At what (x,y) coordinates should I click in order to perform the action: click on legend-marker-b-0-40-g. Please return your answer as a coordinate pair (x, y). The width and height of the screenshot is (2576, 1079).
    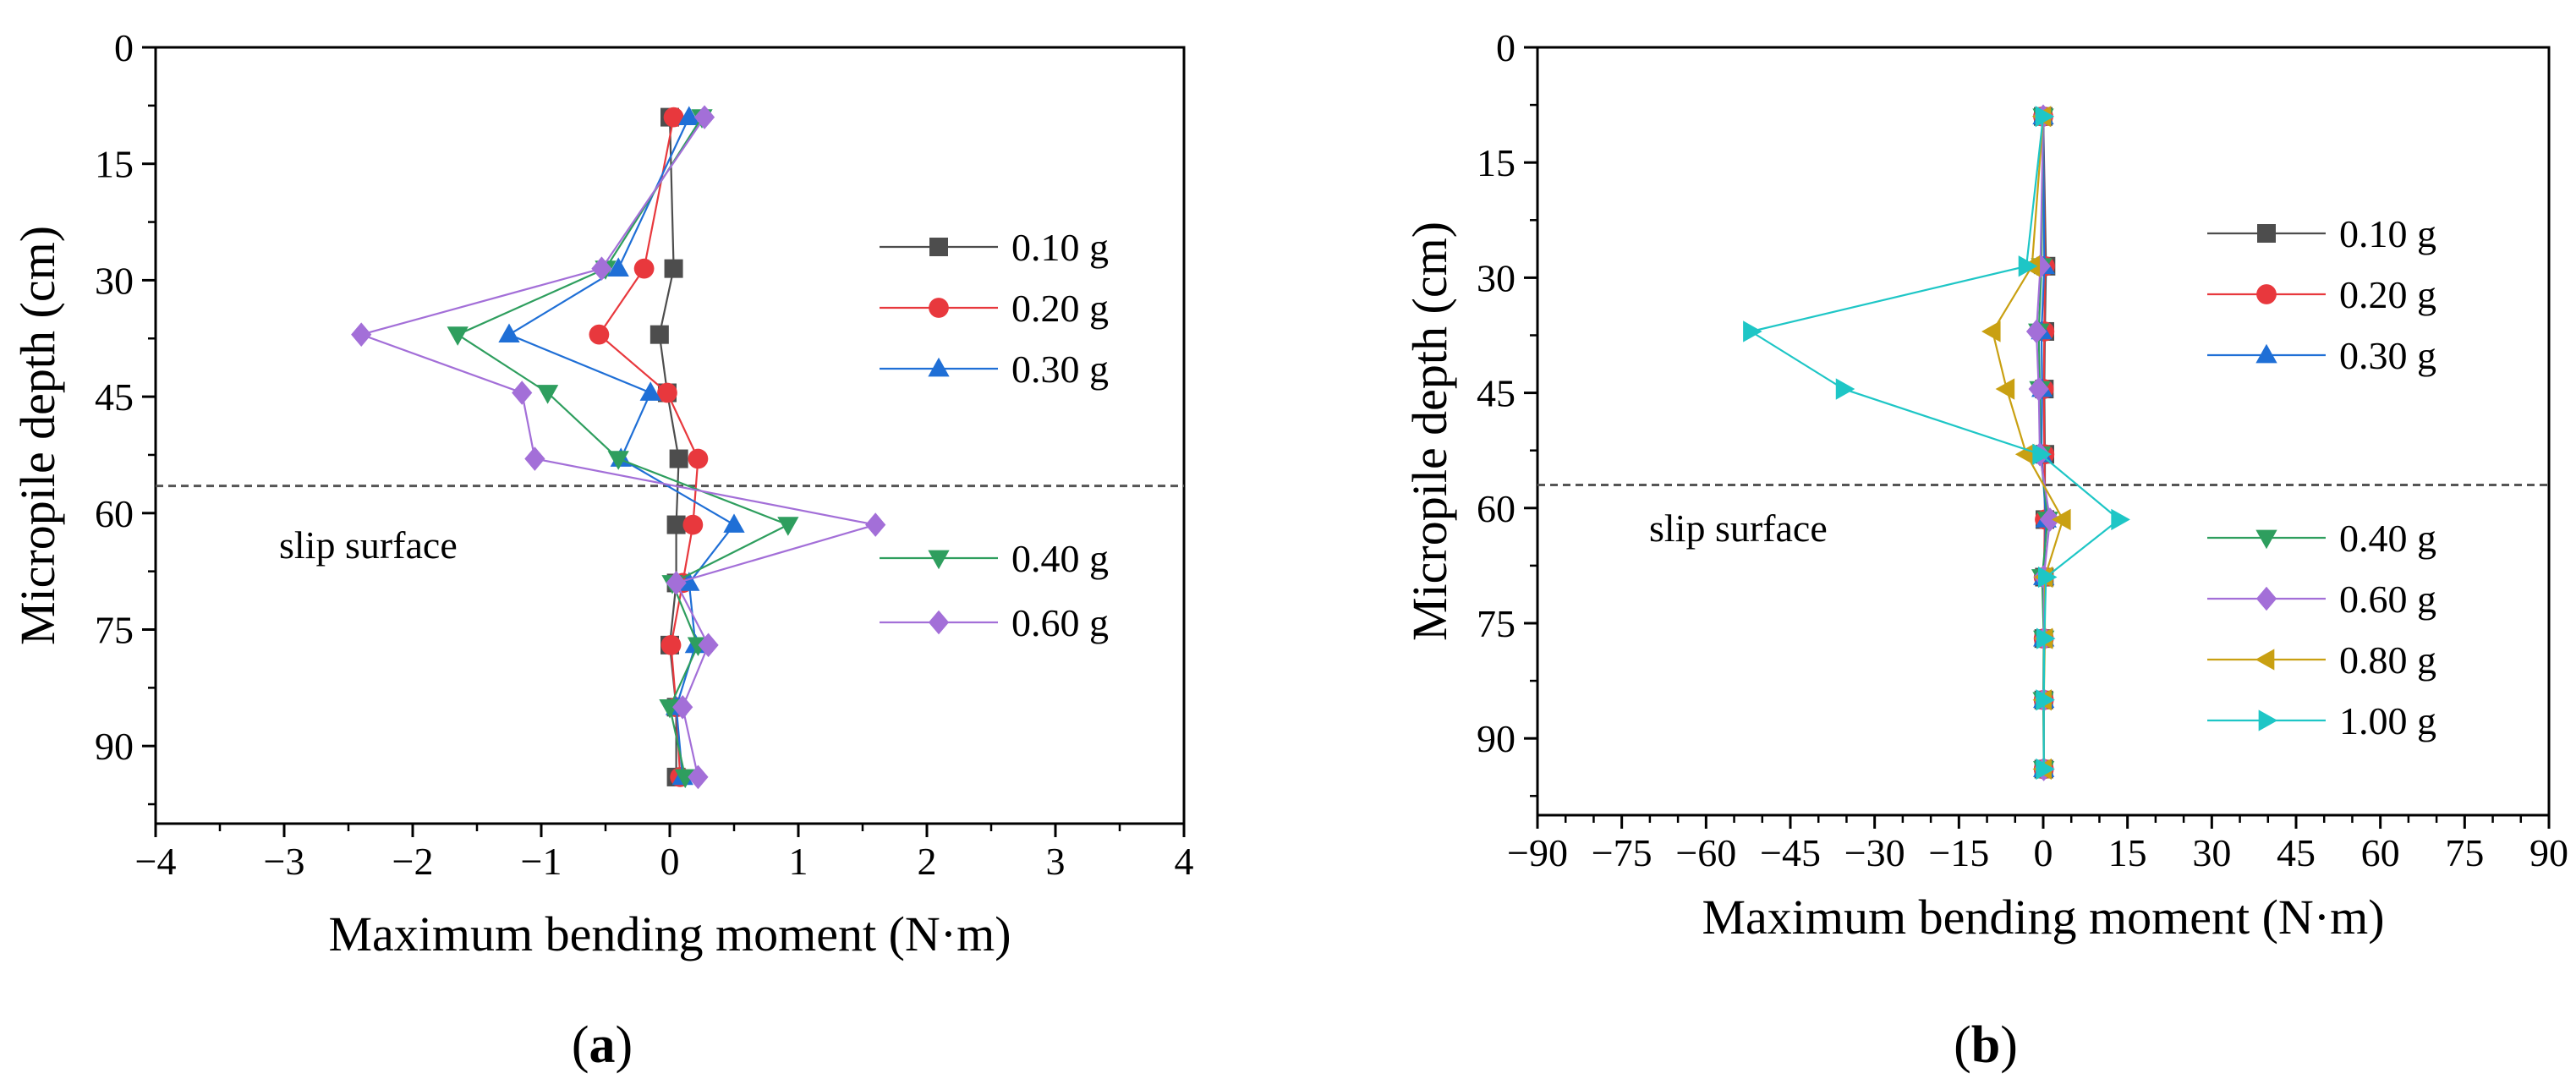
    Looking at the image, I should click on (2266, 539).